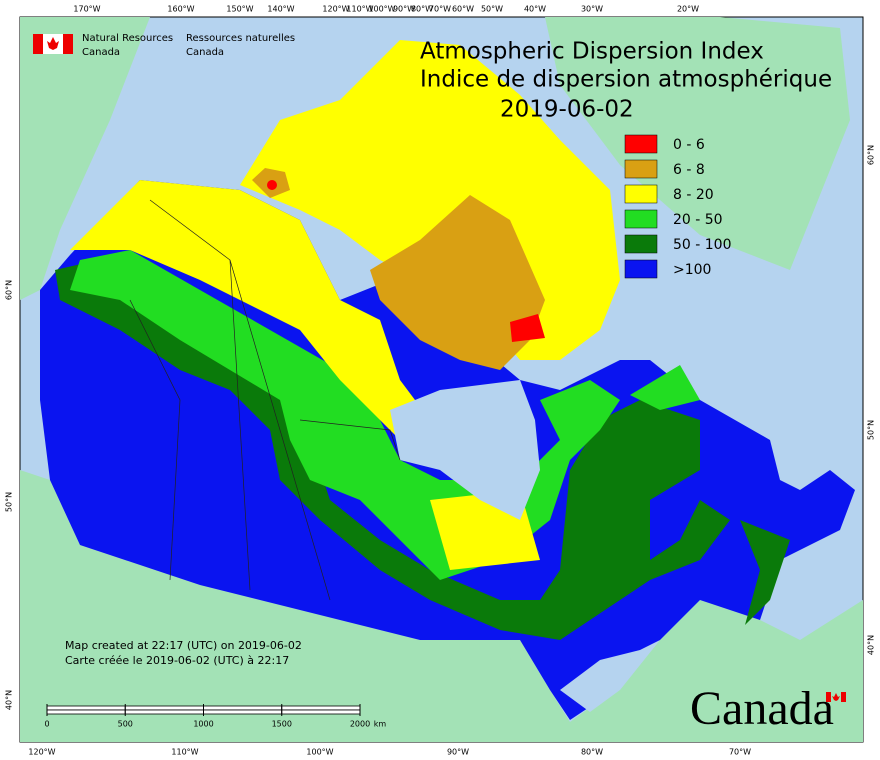 This screenshot has width=880, height=760. I want to click on legend-label: 8 - 20, so click(693, 195).